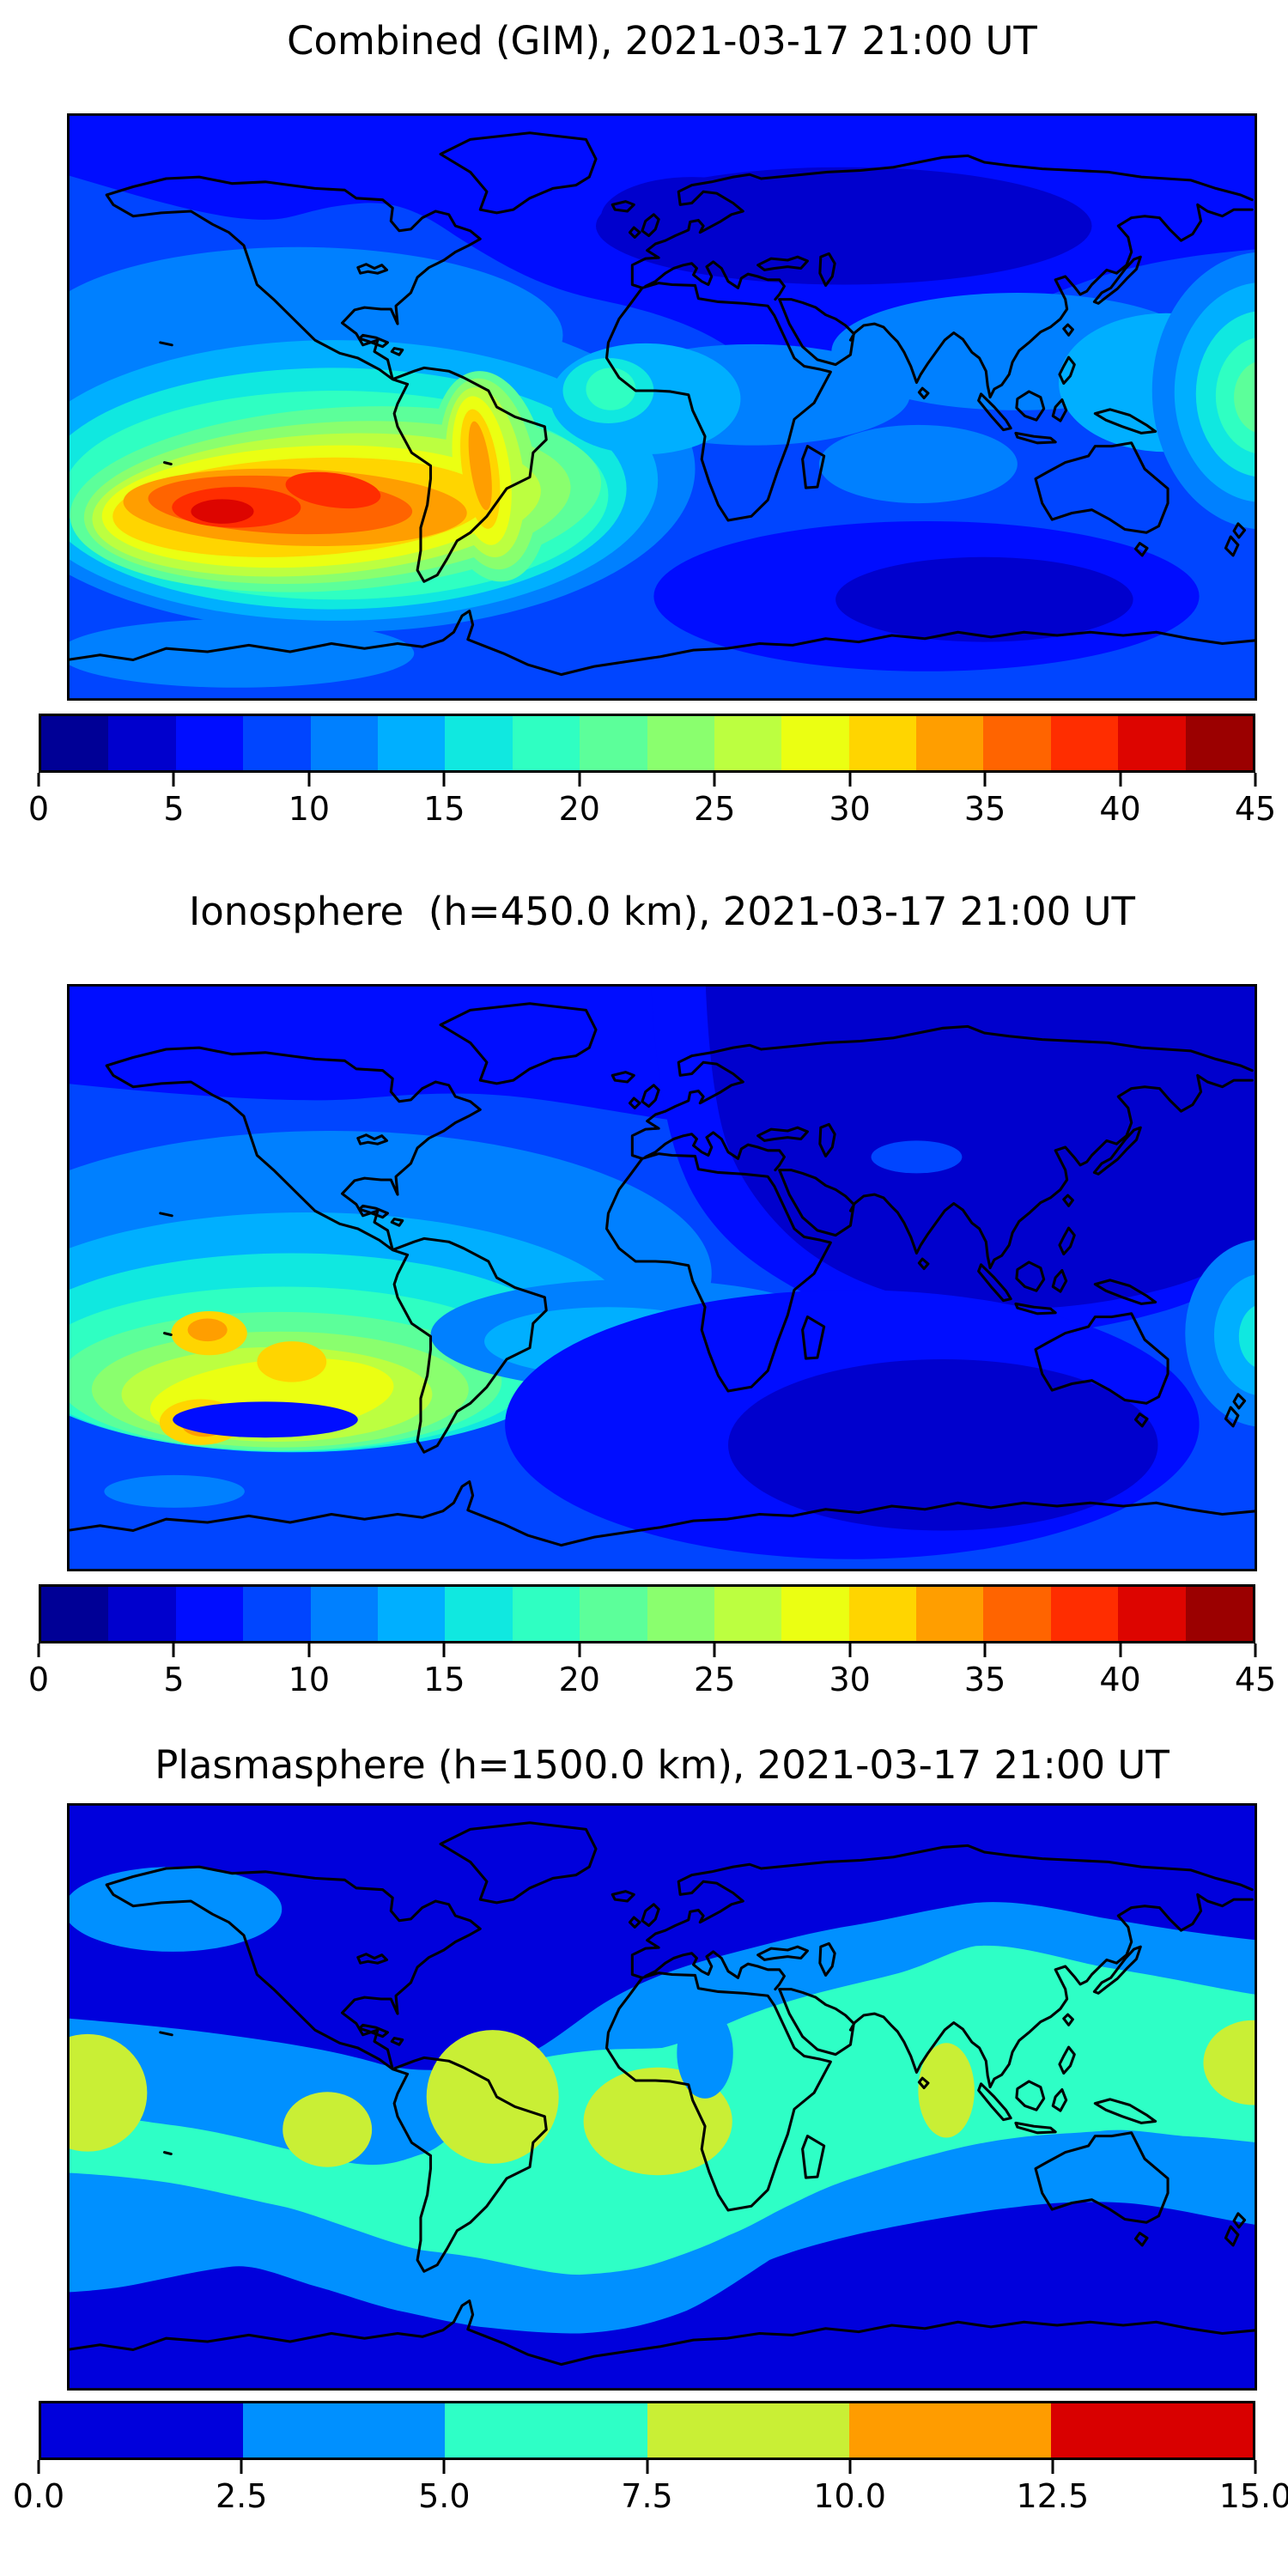  I want to click on colorbar-ionosphere: 0 5 10 15 20 25 30 35 40 45, so click(652, 1643).